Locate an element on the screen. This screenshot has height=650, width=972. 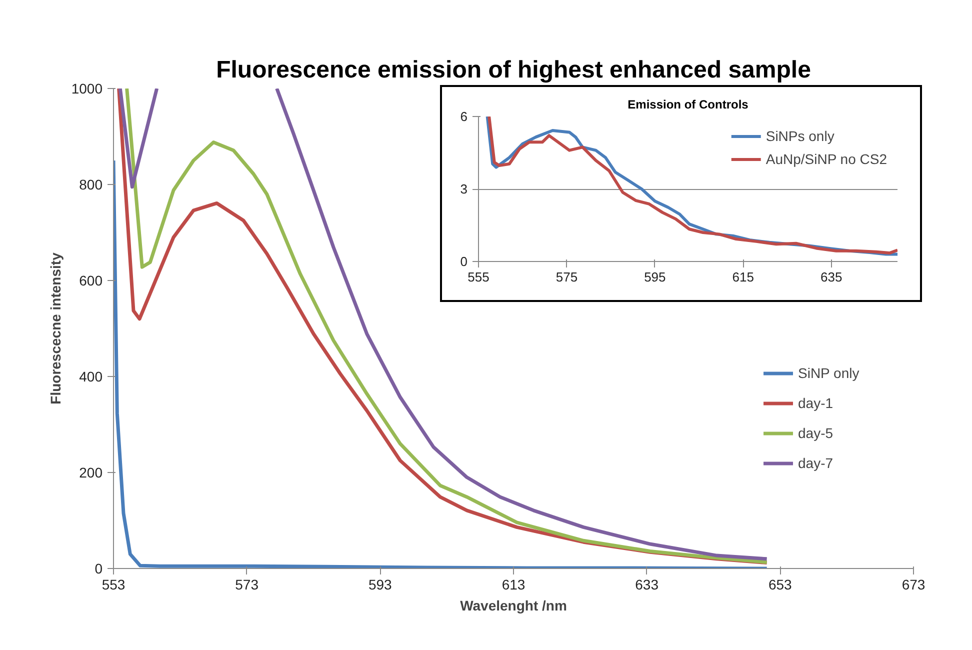
x-axis-title: Wavelenght /nm is located at coordinates (513, 606).